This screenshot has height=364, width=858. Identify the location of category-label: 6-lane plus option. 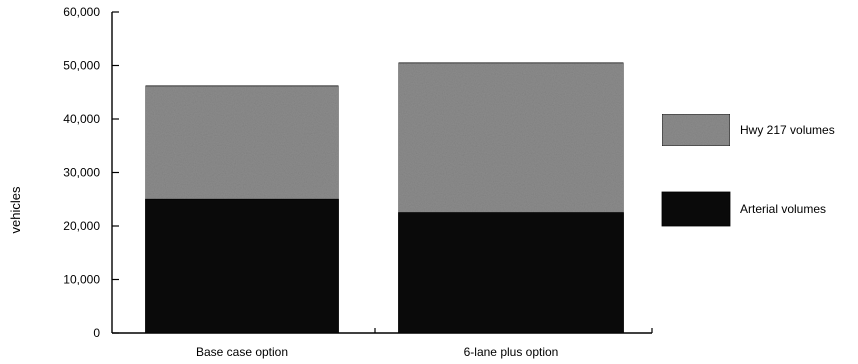
(511, 352).